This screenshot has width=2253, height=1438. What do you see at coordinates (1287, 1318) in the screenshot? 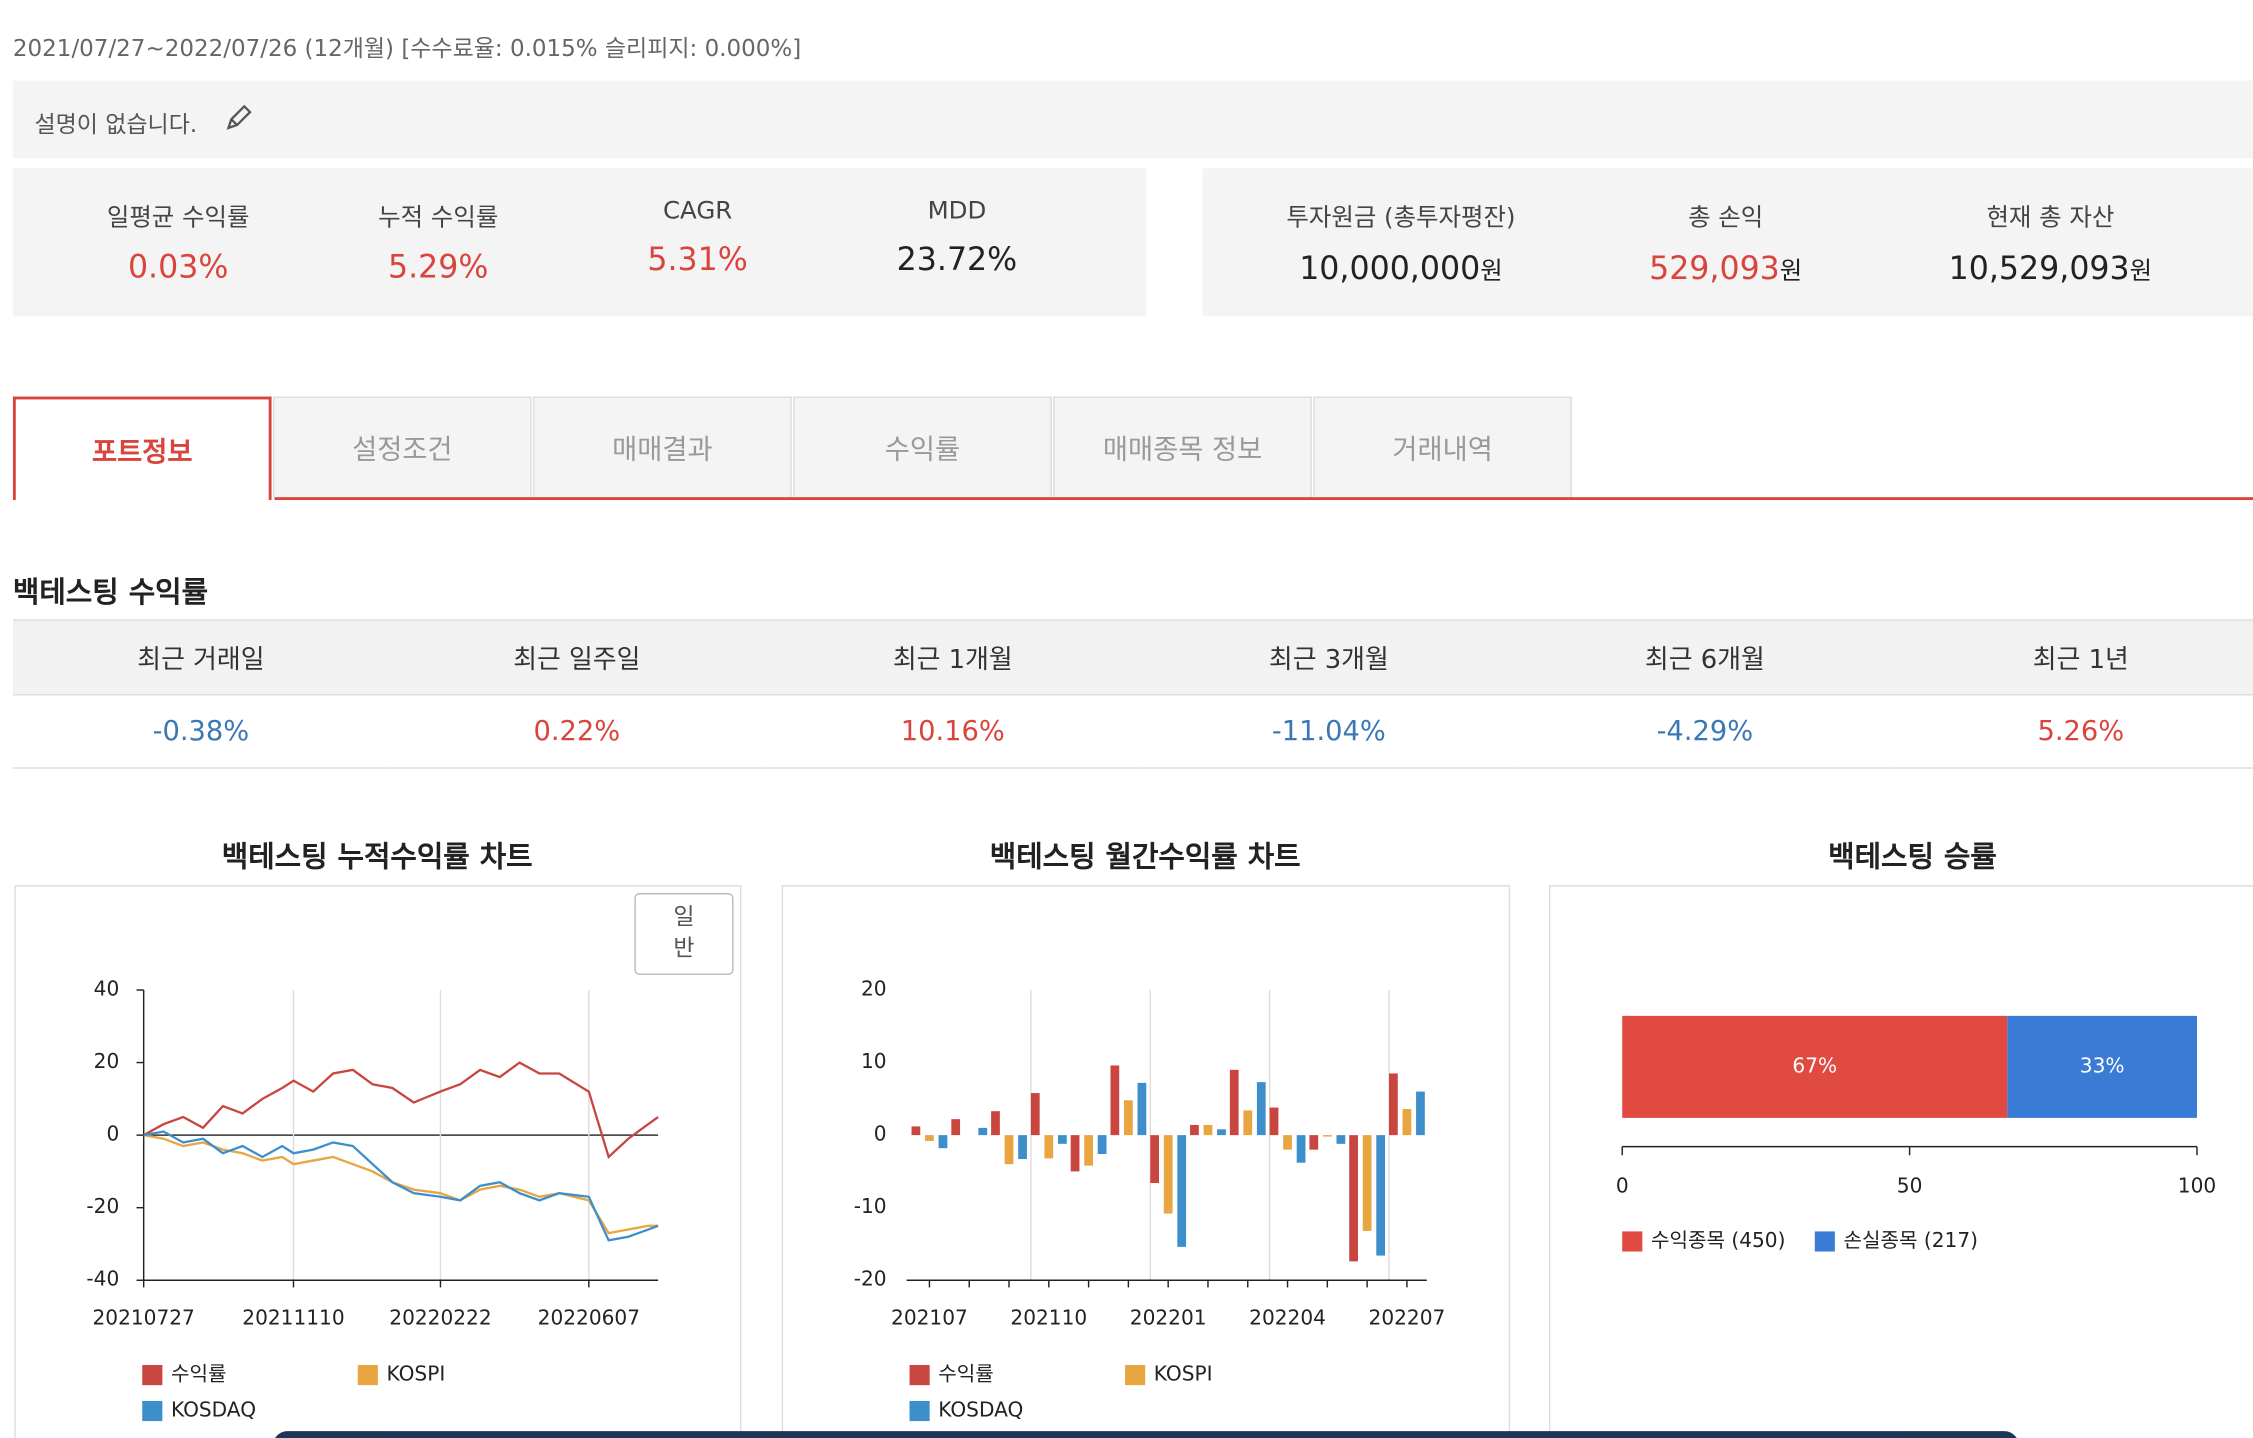
I see `x-tick-label: 202204` at bounding box center [1287, 1318].